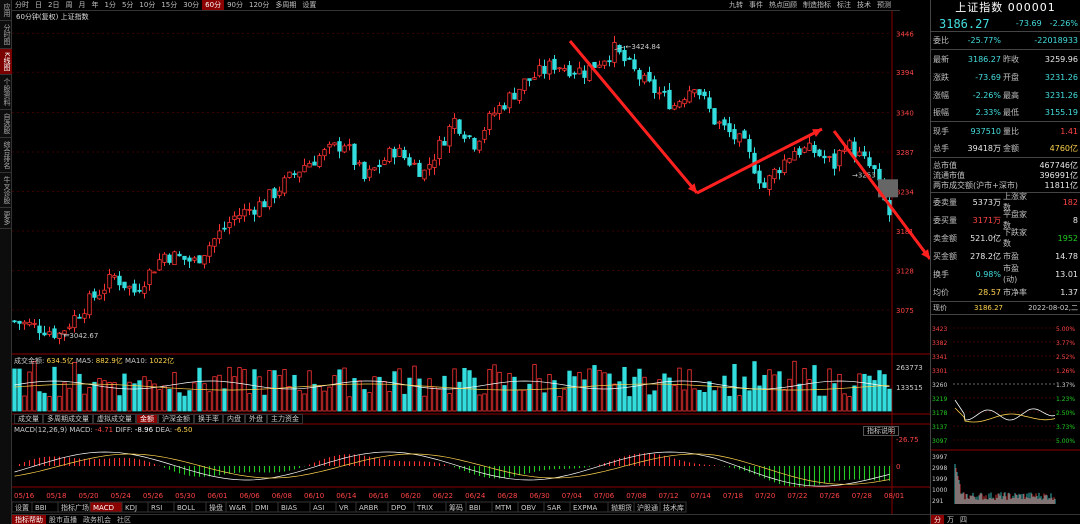  What do you see at coordinates (95, 5) in the screenshot?
I see `period-tab: 年` at bounding box center [95, 5].